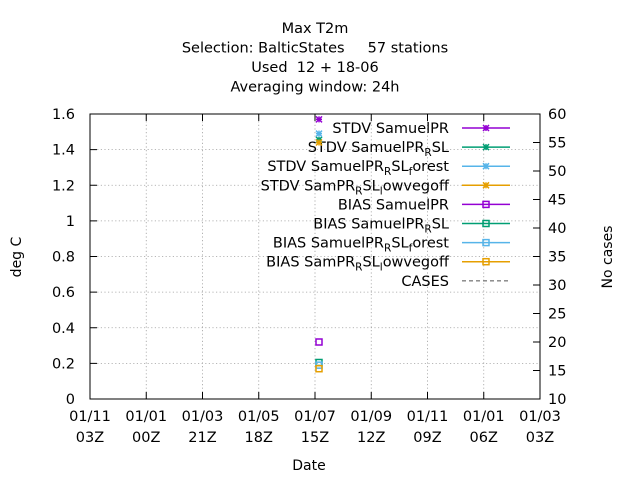  What do you see at coordinates (381, 226) in the screenshot?
I see `legend-label: BIAS SamuelPRRSL` at bounding box center [381, 226].